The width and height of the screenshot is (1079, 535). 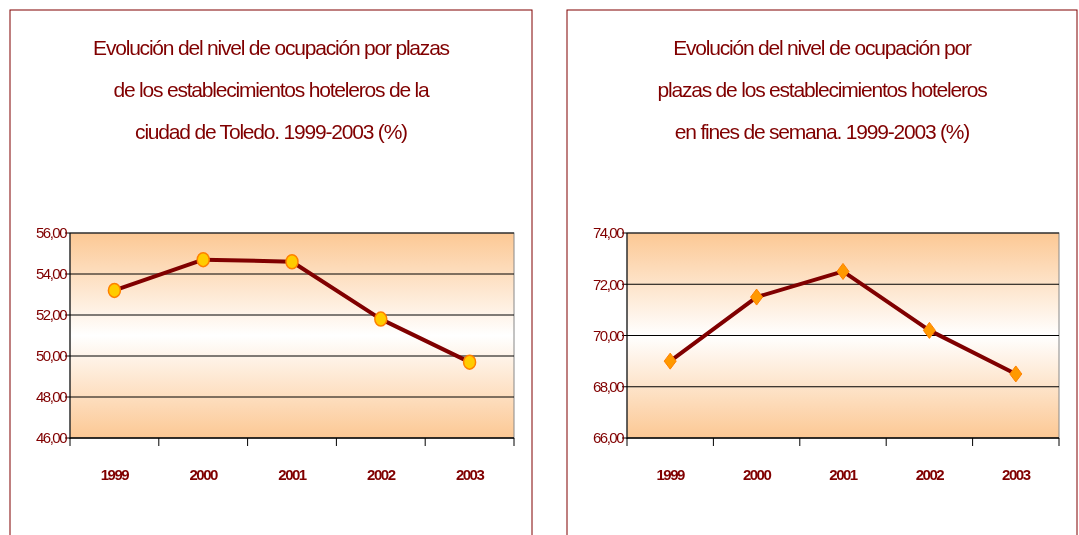 I want to click on chart-title: Evolución del nivel de ocupación por plazas de los establecimientos hoteleros en fines de semana. 1999-2003 (%), so click(x=822, y=89).